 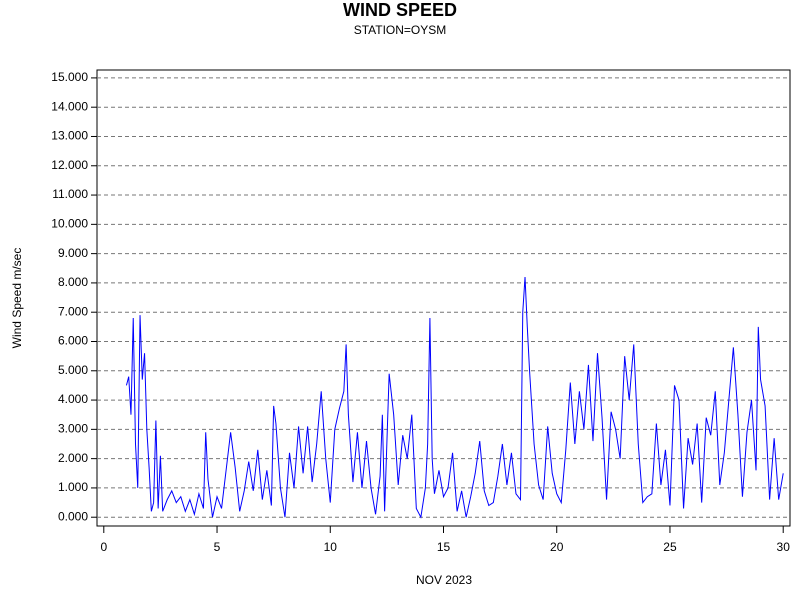 I want to click on y-tick-label: 1.000, so click(x=73, y=487).